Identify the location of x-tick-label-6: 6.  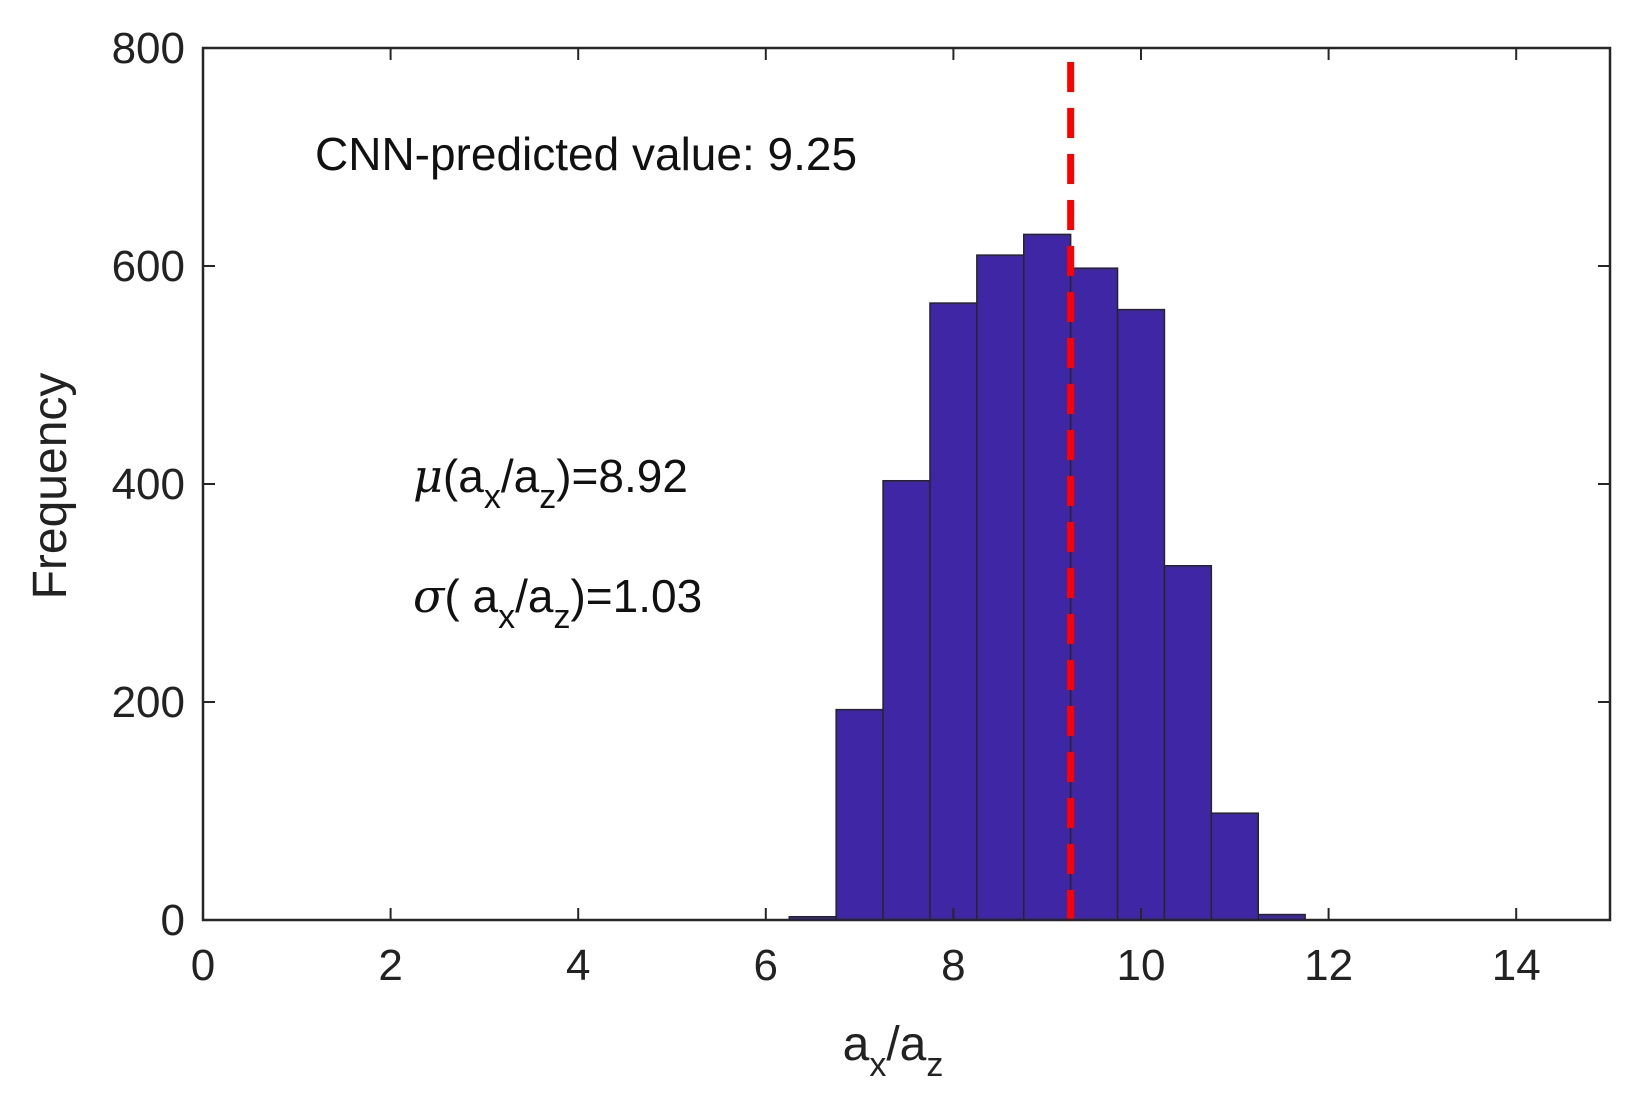
(766, 965).